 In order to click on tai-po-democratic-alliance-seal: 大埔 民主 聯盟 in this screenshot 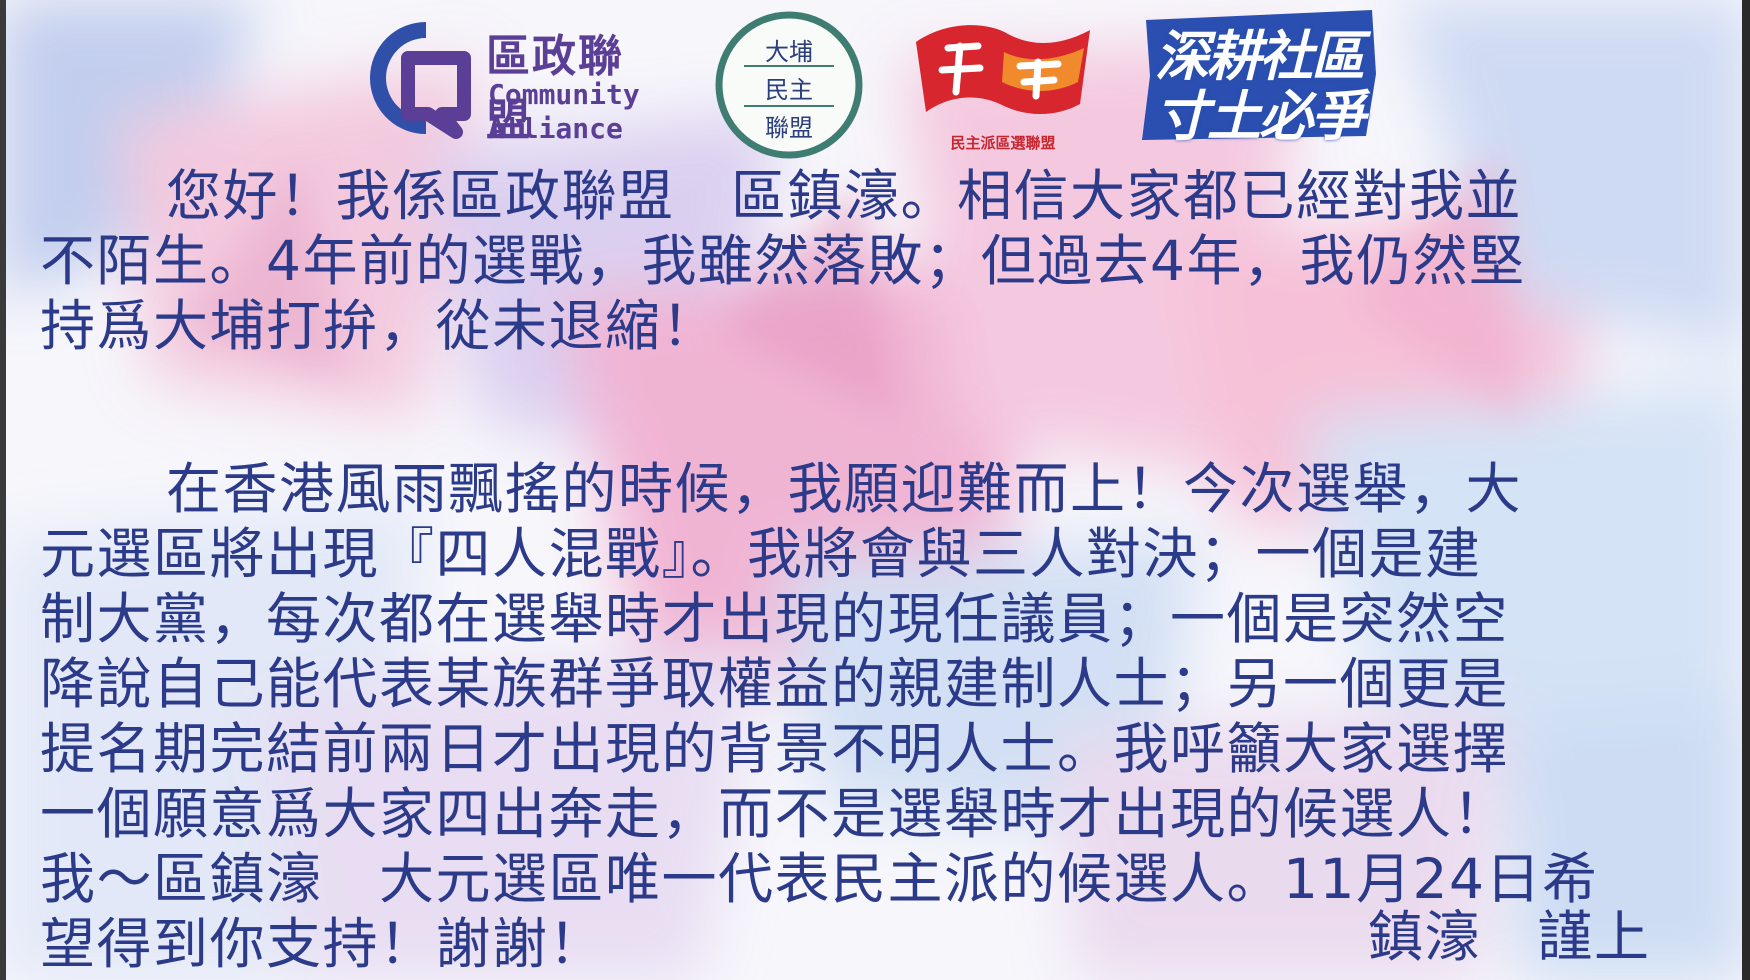, I will do `click(789, 85)`.